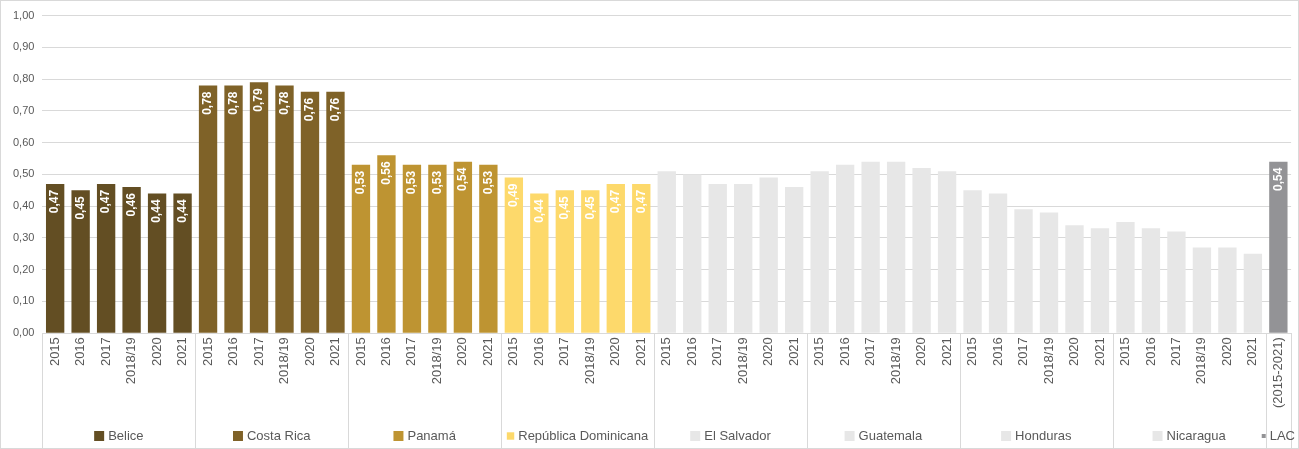  Describe the element at coordinates (126, 435) in the screenshot. I see `legend-label: Belice` at that location.